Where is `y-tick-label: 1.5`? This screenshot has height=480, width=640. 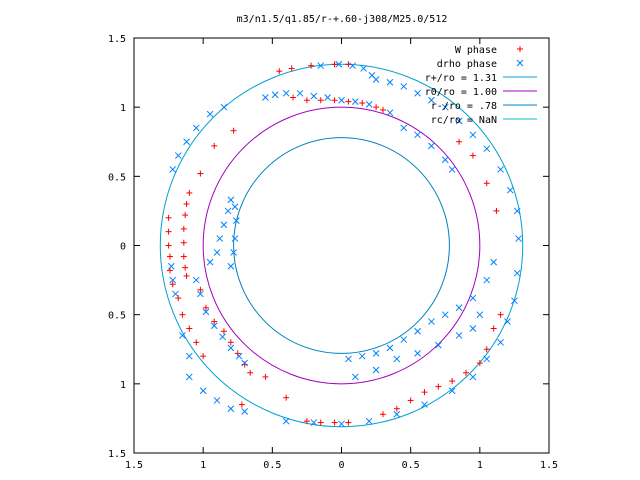 y-tick-label: 1.5 is located at coordinates (117, 39).